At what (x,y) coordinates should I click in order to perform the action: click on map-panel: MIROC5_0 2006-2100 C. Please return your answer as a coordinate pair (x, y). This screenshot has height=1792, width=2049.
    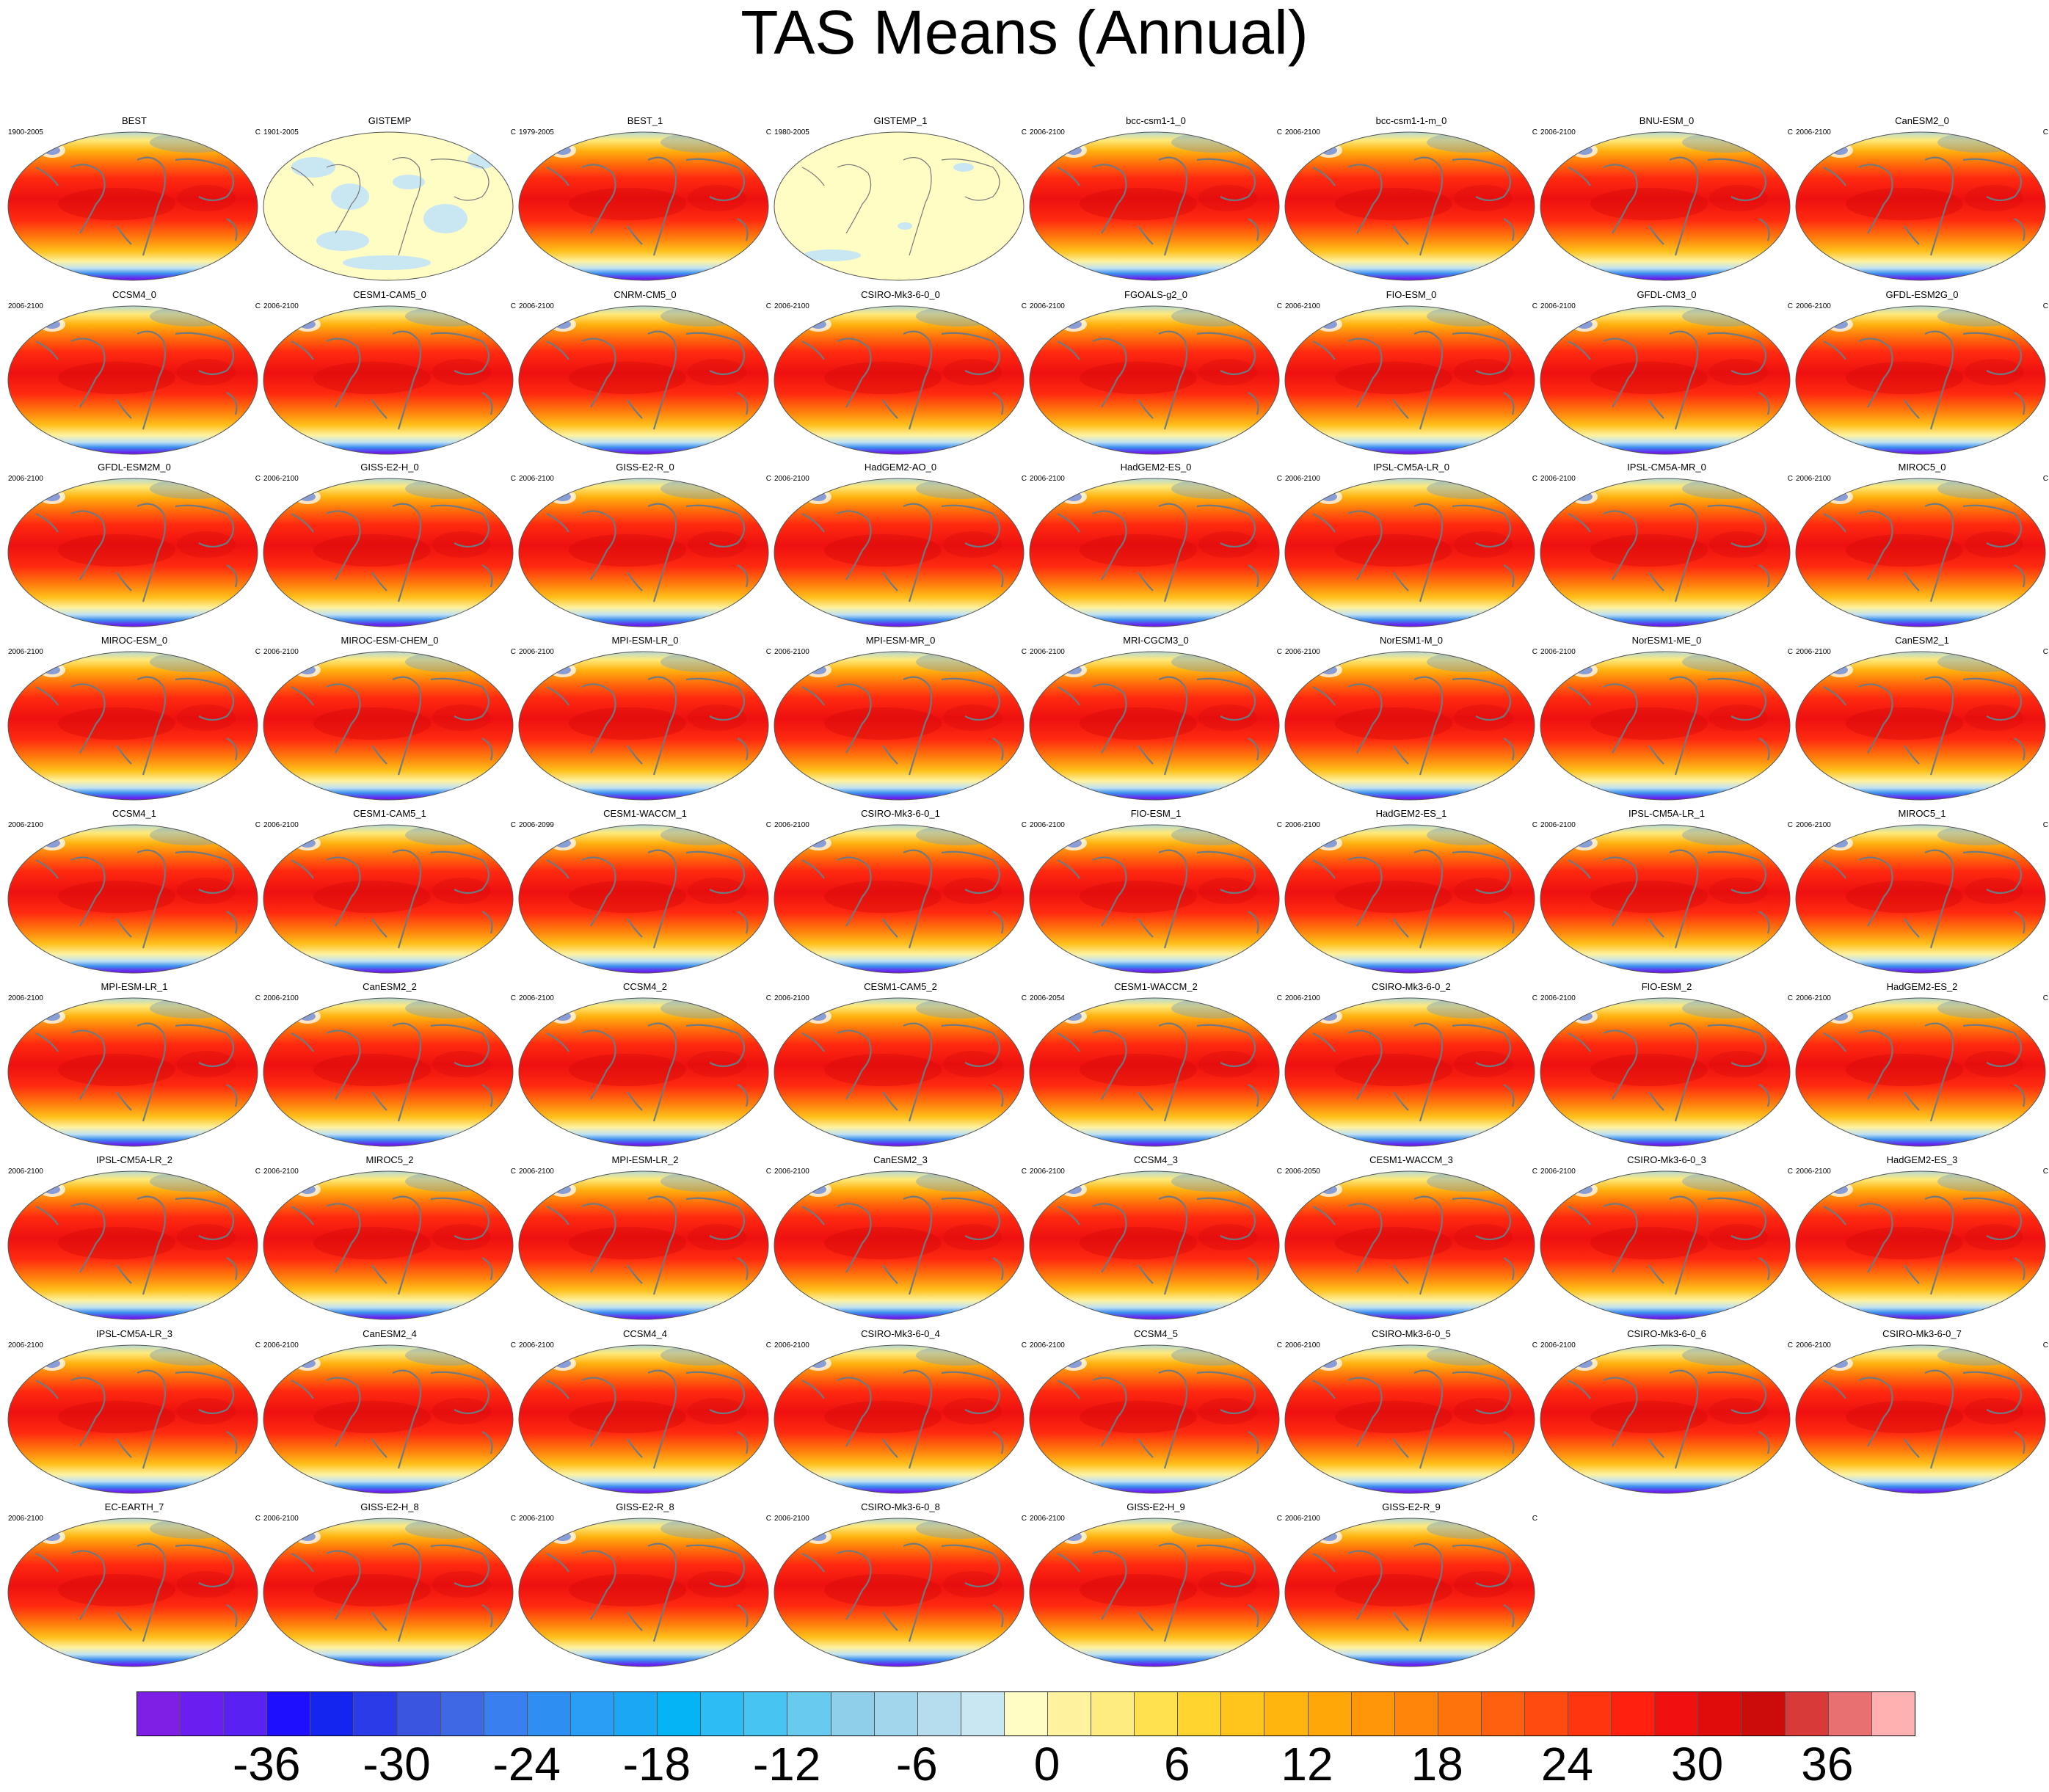
    Looking at the image, I should click on (1921, 548).